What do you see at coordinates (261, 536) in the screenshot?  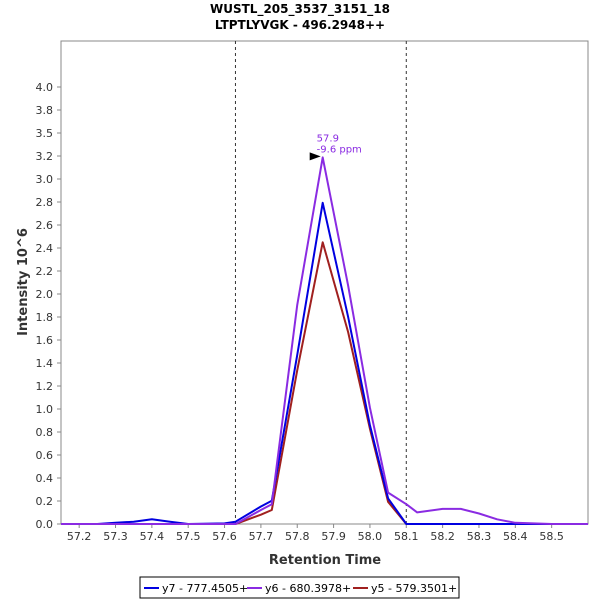 I see `x-tick-label: 57.7` at bounding box center [261, 536].